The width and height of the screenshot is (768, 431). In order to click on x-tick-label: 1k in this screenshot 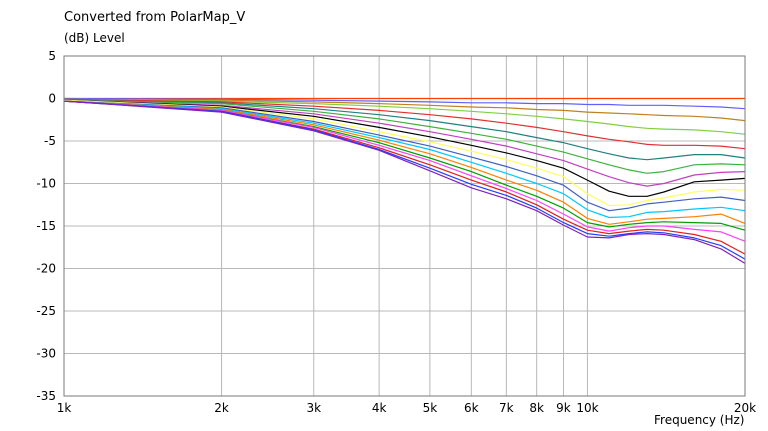, I will do `click(64, 408)`.